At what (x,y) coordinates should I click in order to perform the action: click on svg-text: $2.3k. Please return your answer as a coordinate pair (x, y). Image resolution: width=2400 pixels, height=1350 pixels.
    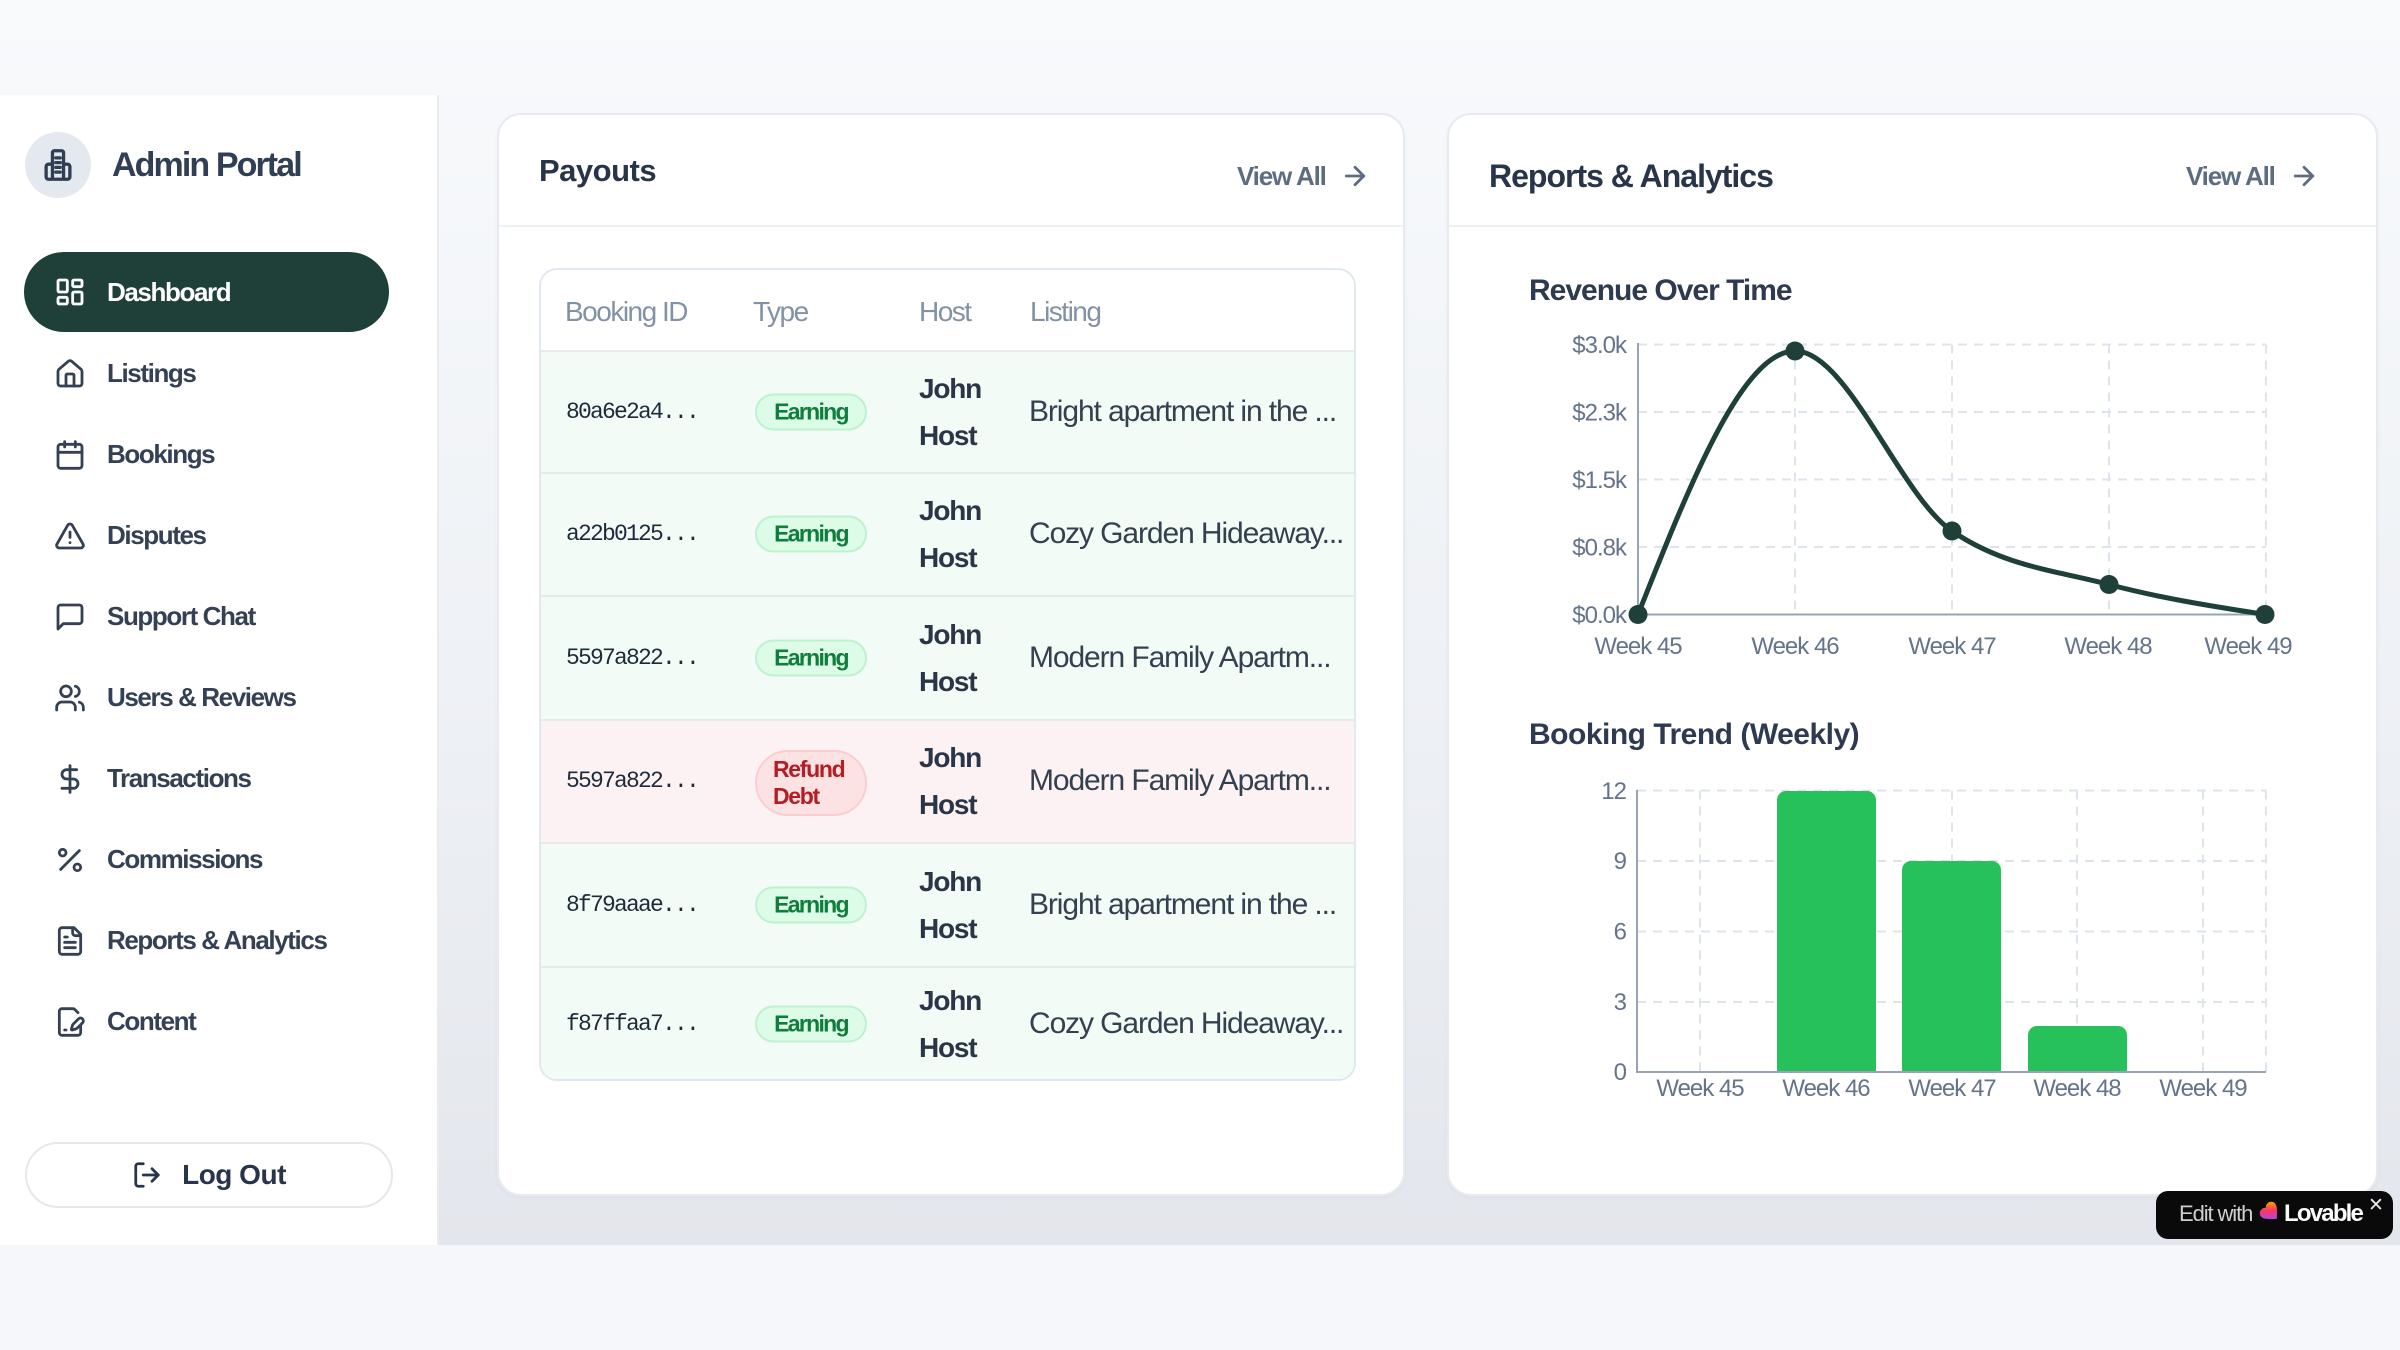
    Looking at the image, I should click on (1600, 413).